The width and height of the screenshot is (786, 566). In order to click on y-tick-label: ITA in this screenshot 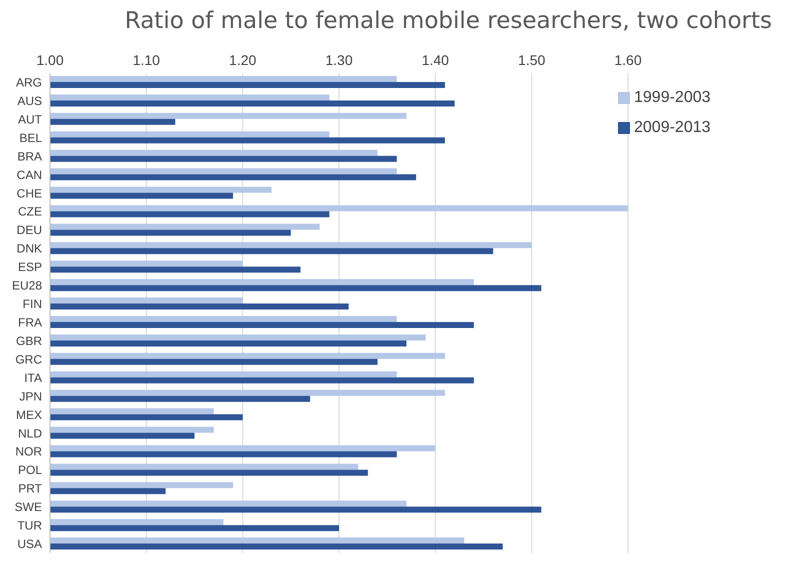, I will do `click(33, 377)`.